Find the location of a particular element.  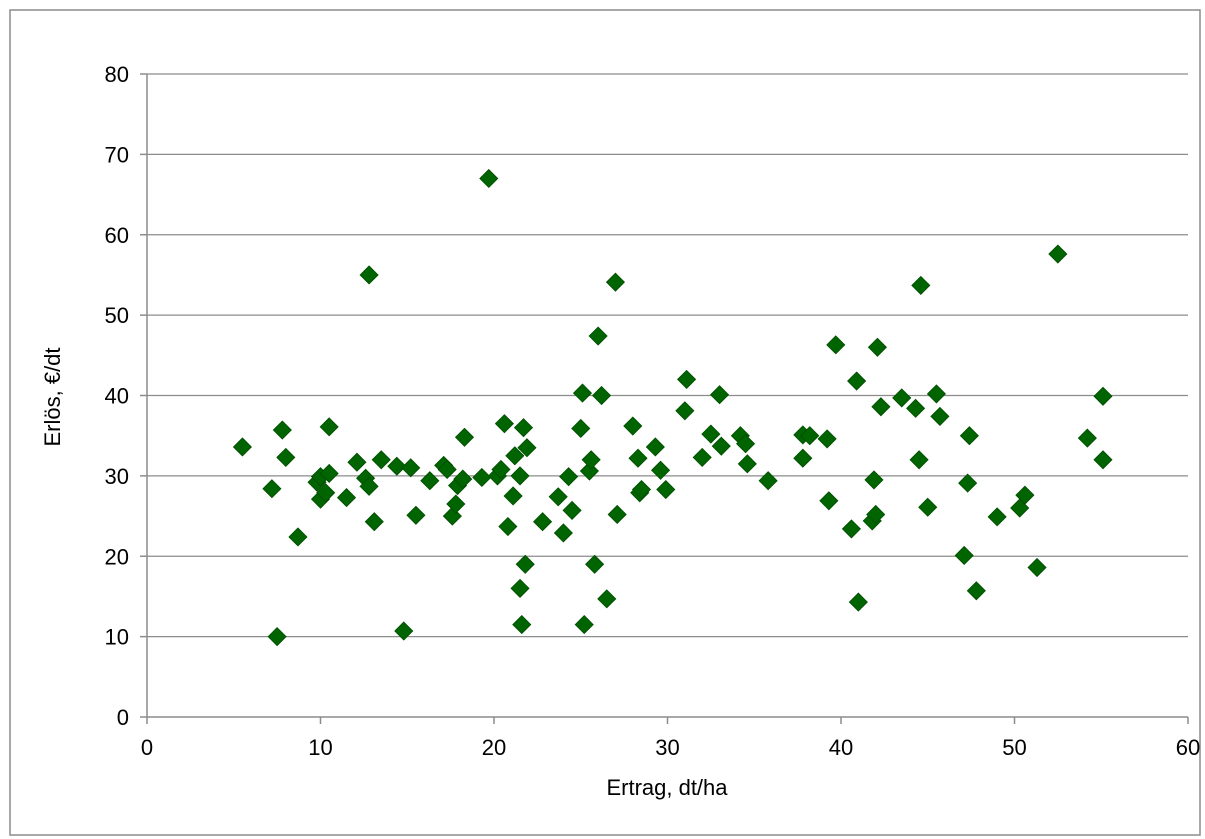

x-tick-label: 40 is located at coordinates (841, 747).